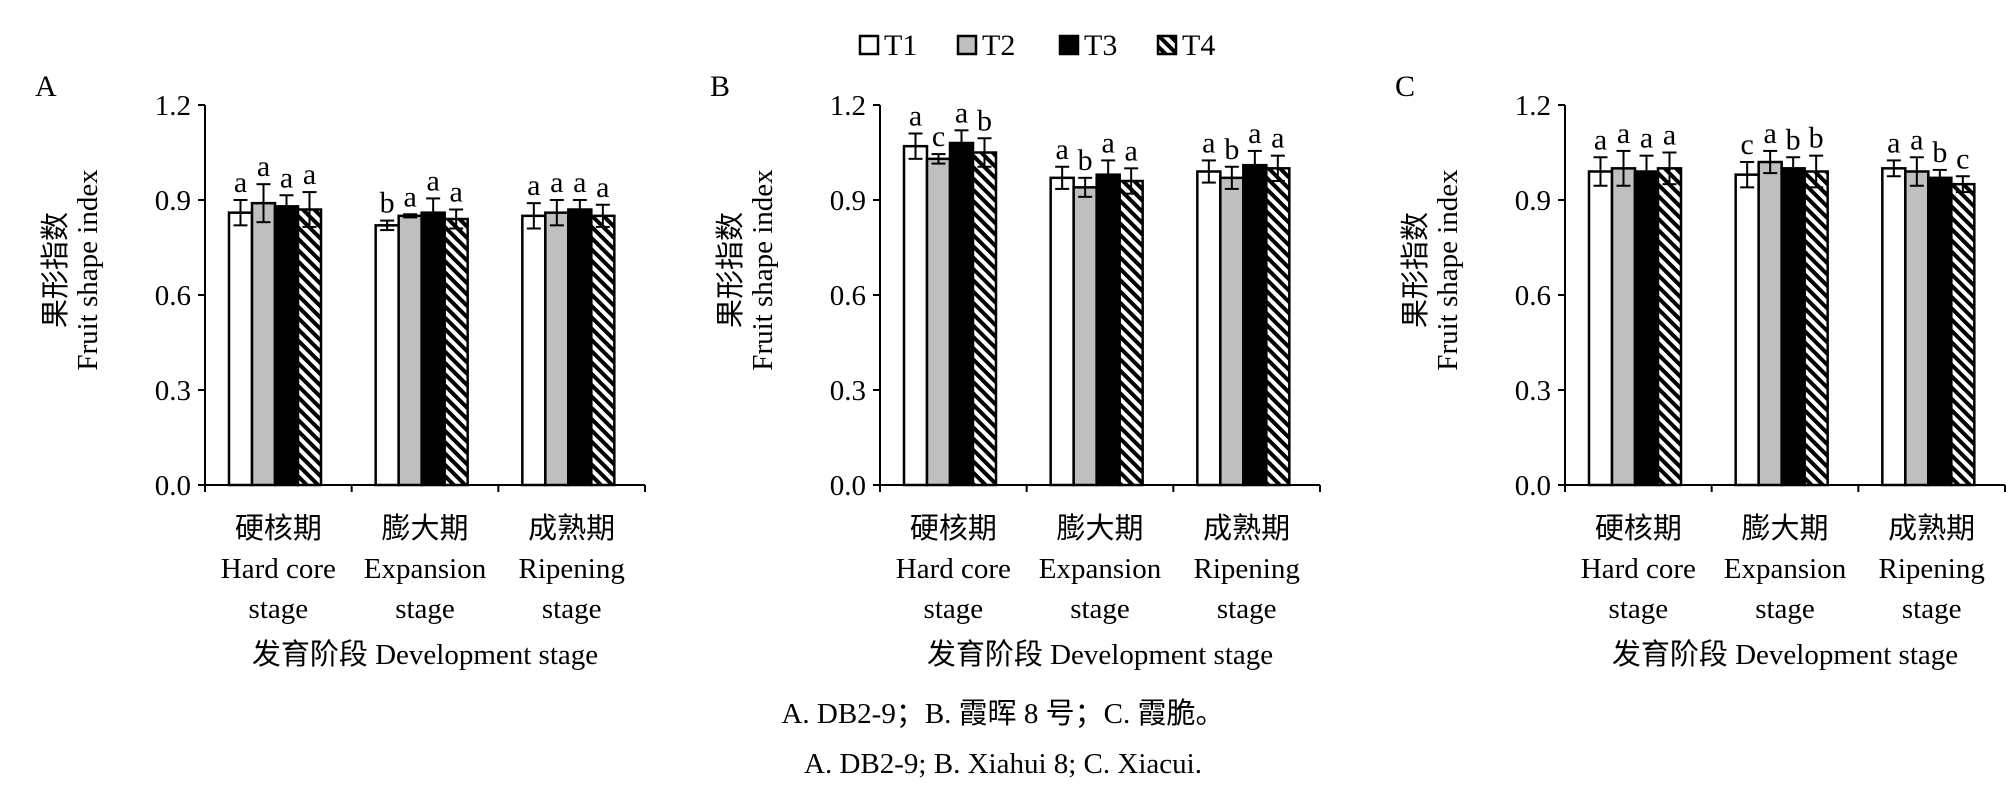 Image resolution: width=2006 pixels, height=799 pixels. Describe the element at coordinates (1198, 45) in the screenshot. I see `legend-label-t4: T4` at that location.